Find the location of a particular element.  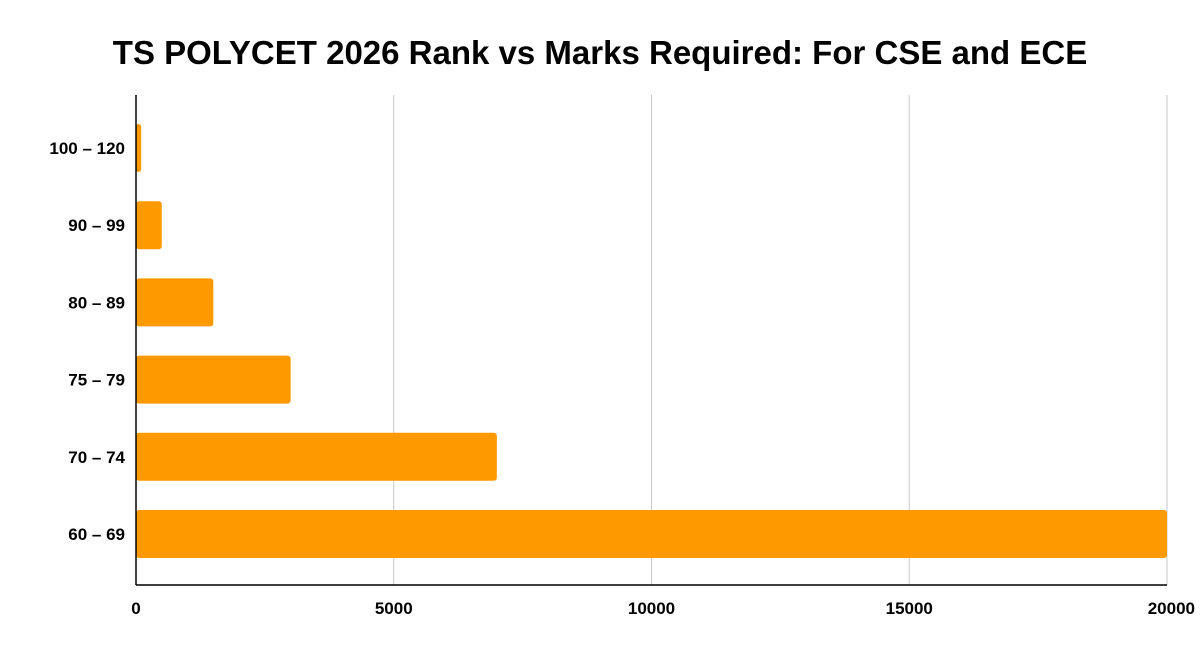

y-tick-label: 100 – 120 is located at coordinates (87, 148).